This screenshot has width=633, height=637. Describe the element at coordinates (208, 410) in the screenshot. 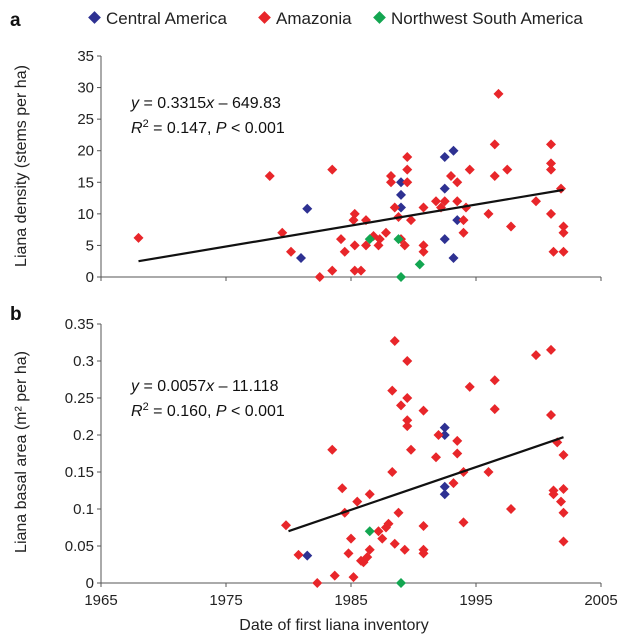

I see `r2-b: R2 = 0.160, P < 0.001` at that location.